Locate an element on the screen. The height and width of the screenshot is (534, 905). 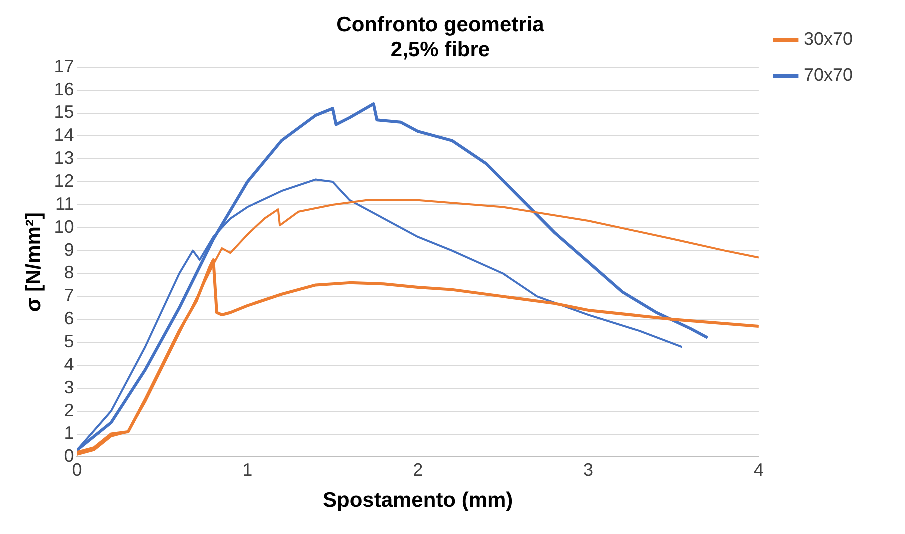
y-tick-label: 17 is located at coordinates (64, 66).